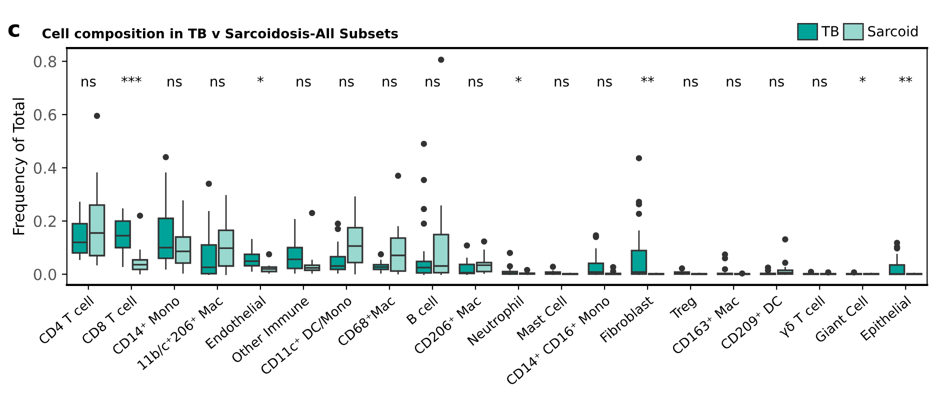  I want to click on y-tick-label: 0.4, so click(45, 168).